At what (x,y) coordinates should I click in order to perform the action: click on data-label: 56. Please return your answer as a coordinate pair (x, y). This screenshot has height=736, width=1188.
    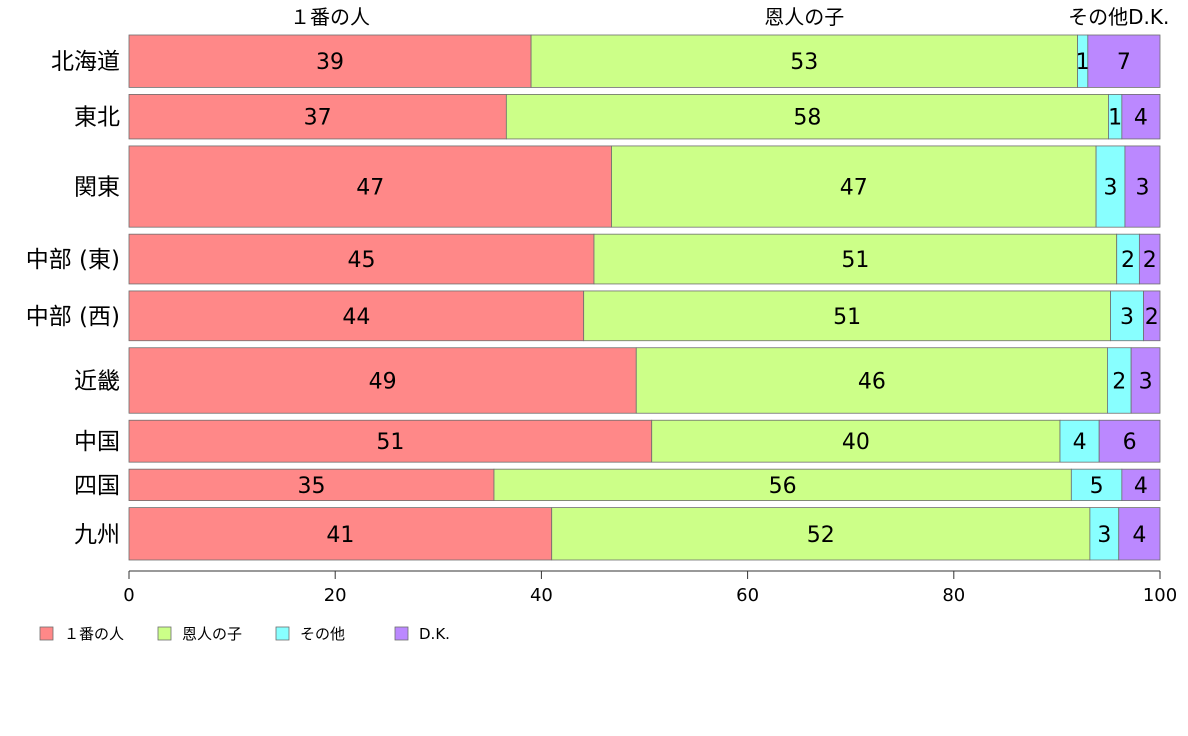
    Looking at the image, I should click on (783, 486).